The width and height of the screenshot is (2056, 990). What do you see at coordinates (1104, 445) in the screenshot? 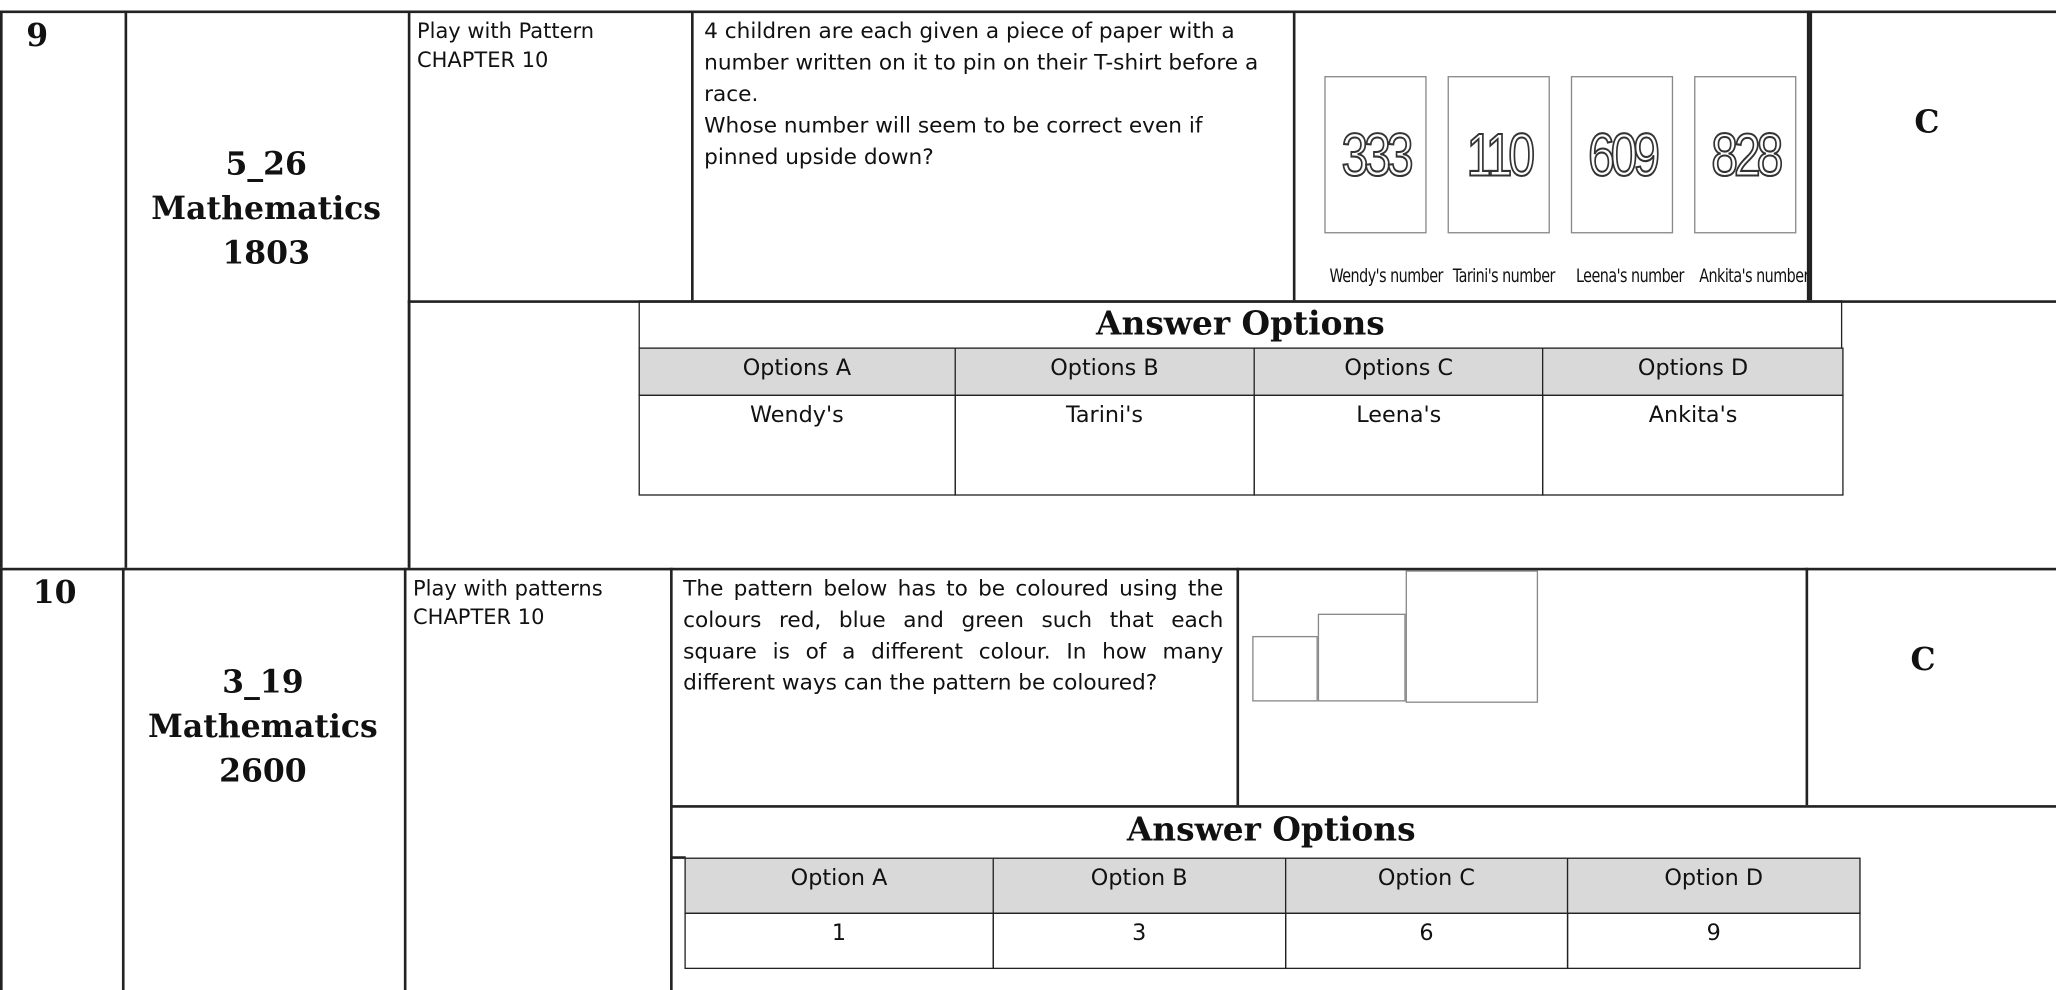
I see `option-value: Tarini's` at bounding box center [1104, 445].